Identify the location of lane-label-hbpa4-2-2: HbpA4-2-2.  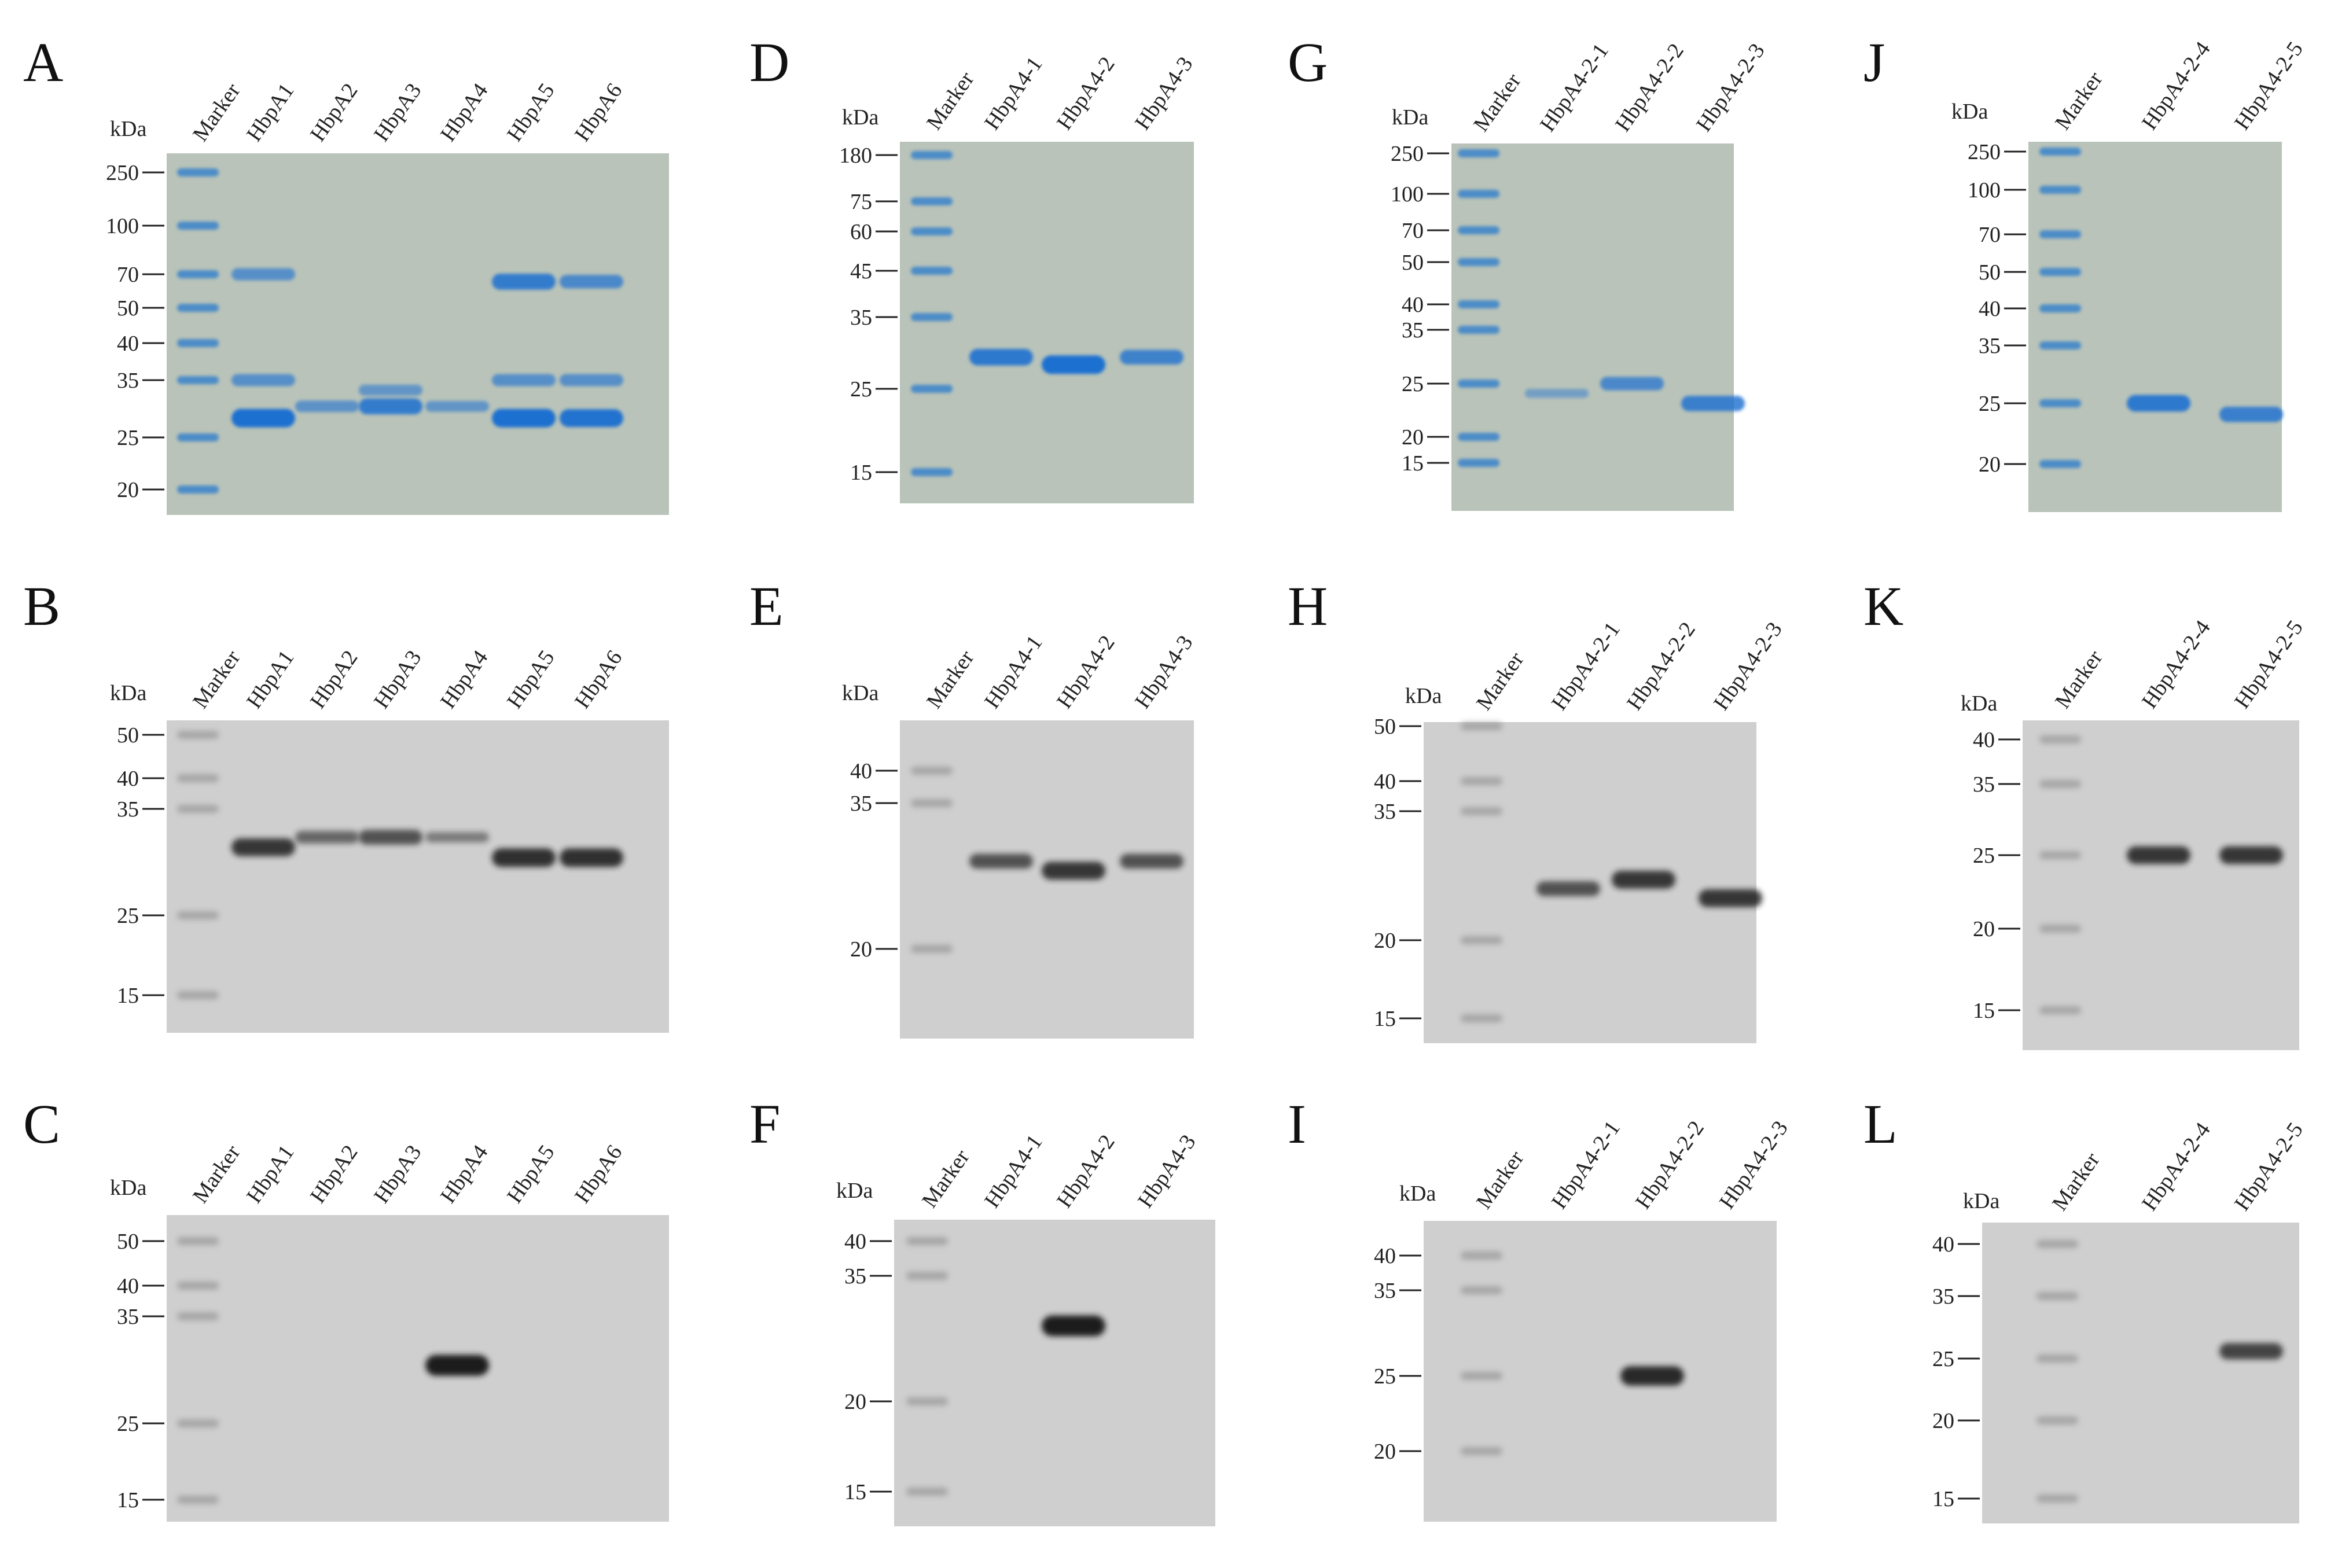
(1670, 1166).